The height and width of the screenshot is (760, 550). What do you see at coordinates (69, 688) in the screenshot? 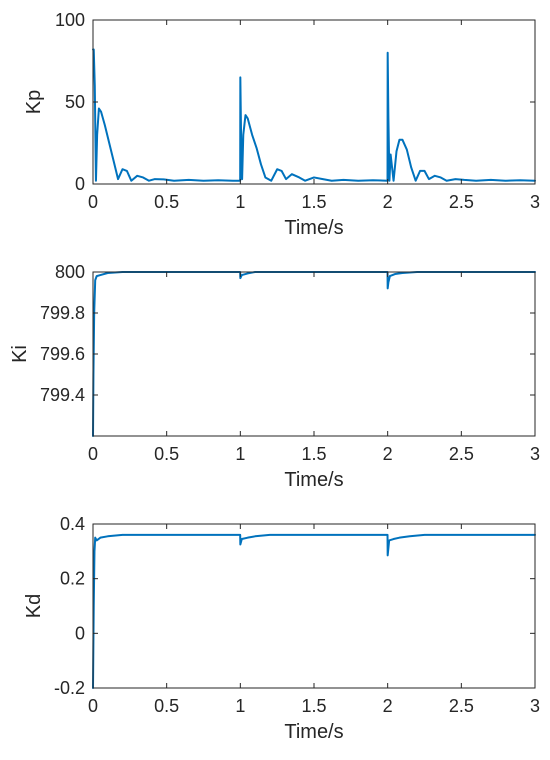
I see `kd-y-tick-label: -0.2` at bounding box center [69, 688].